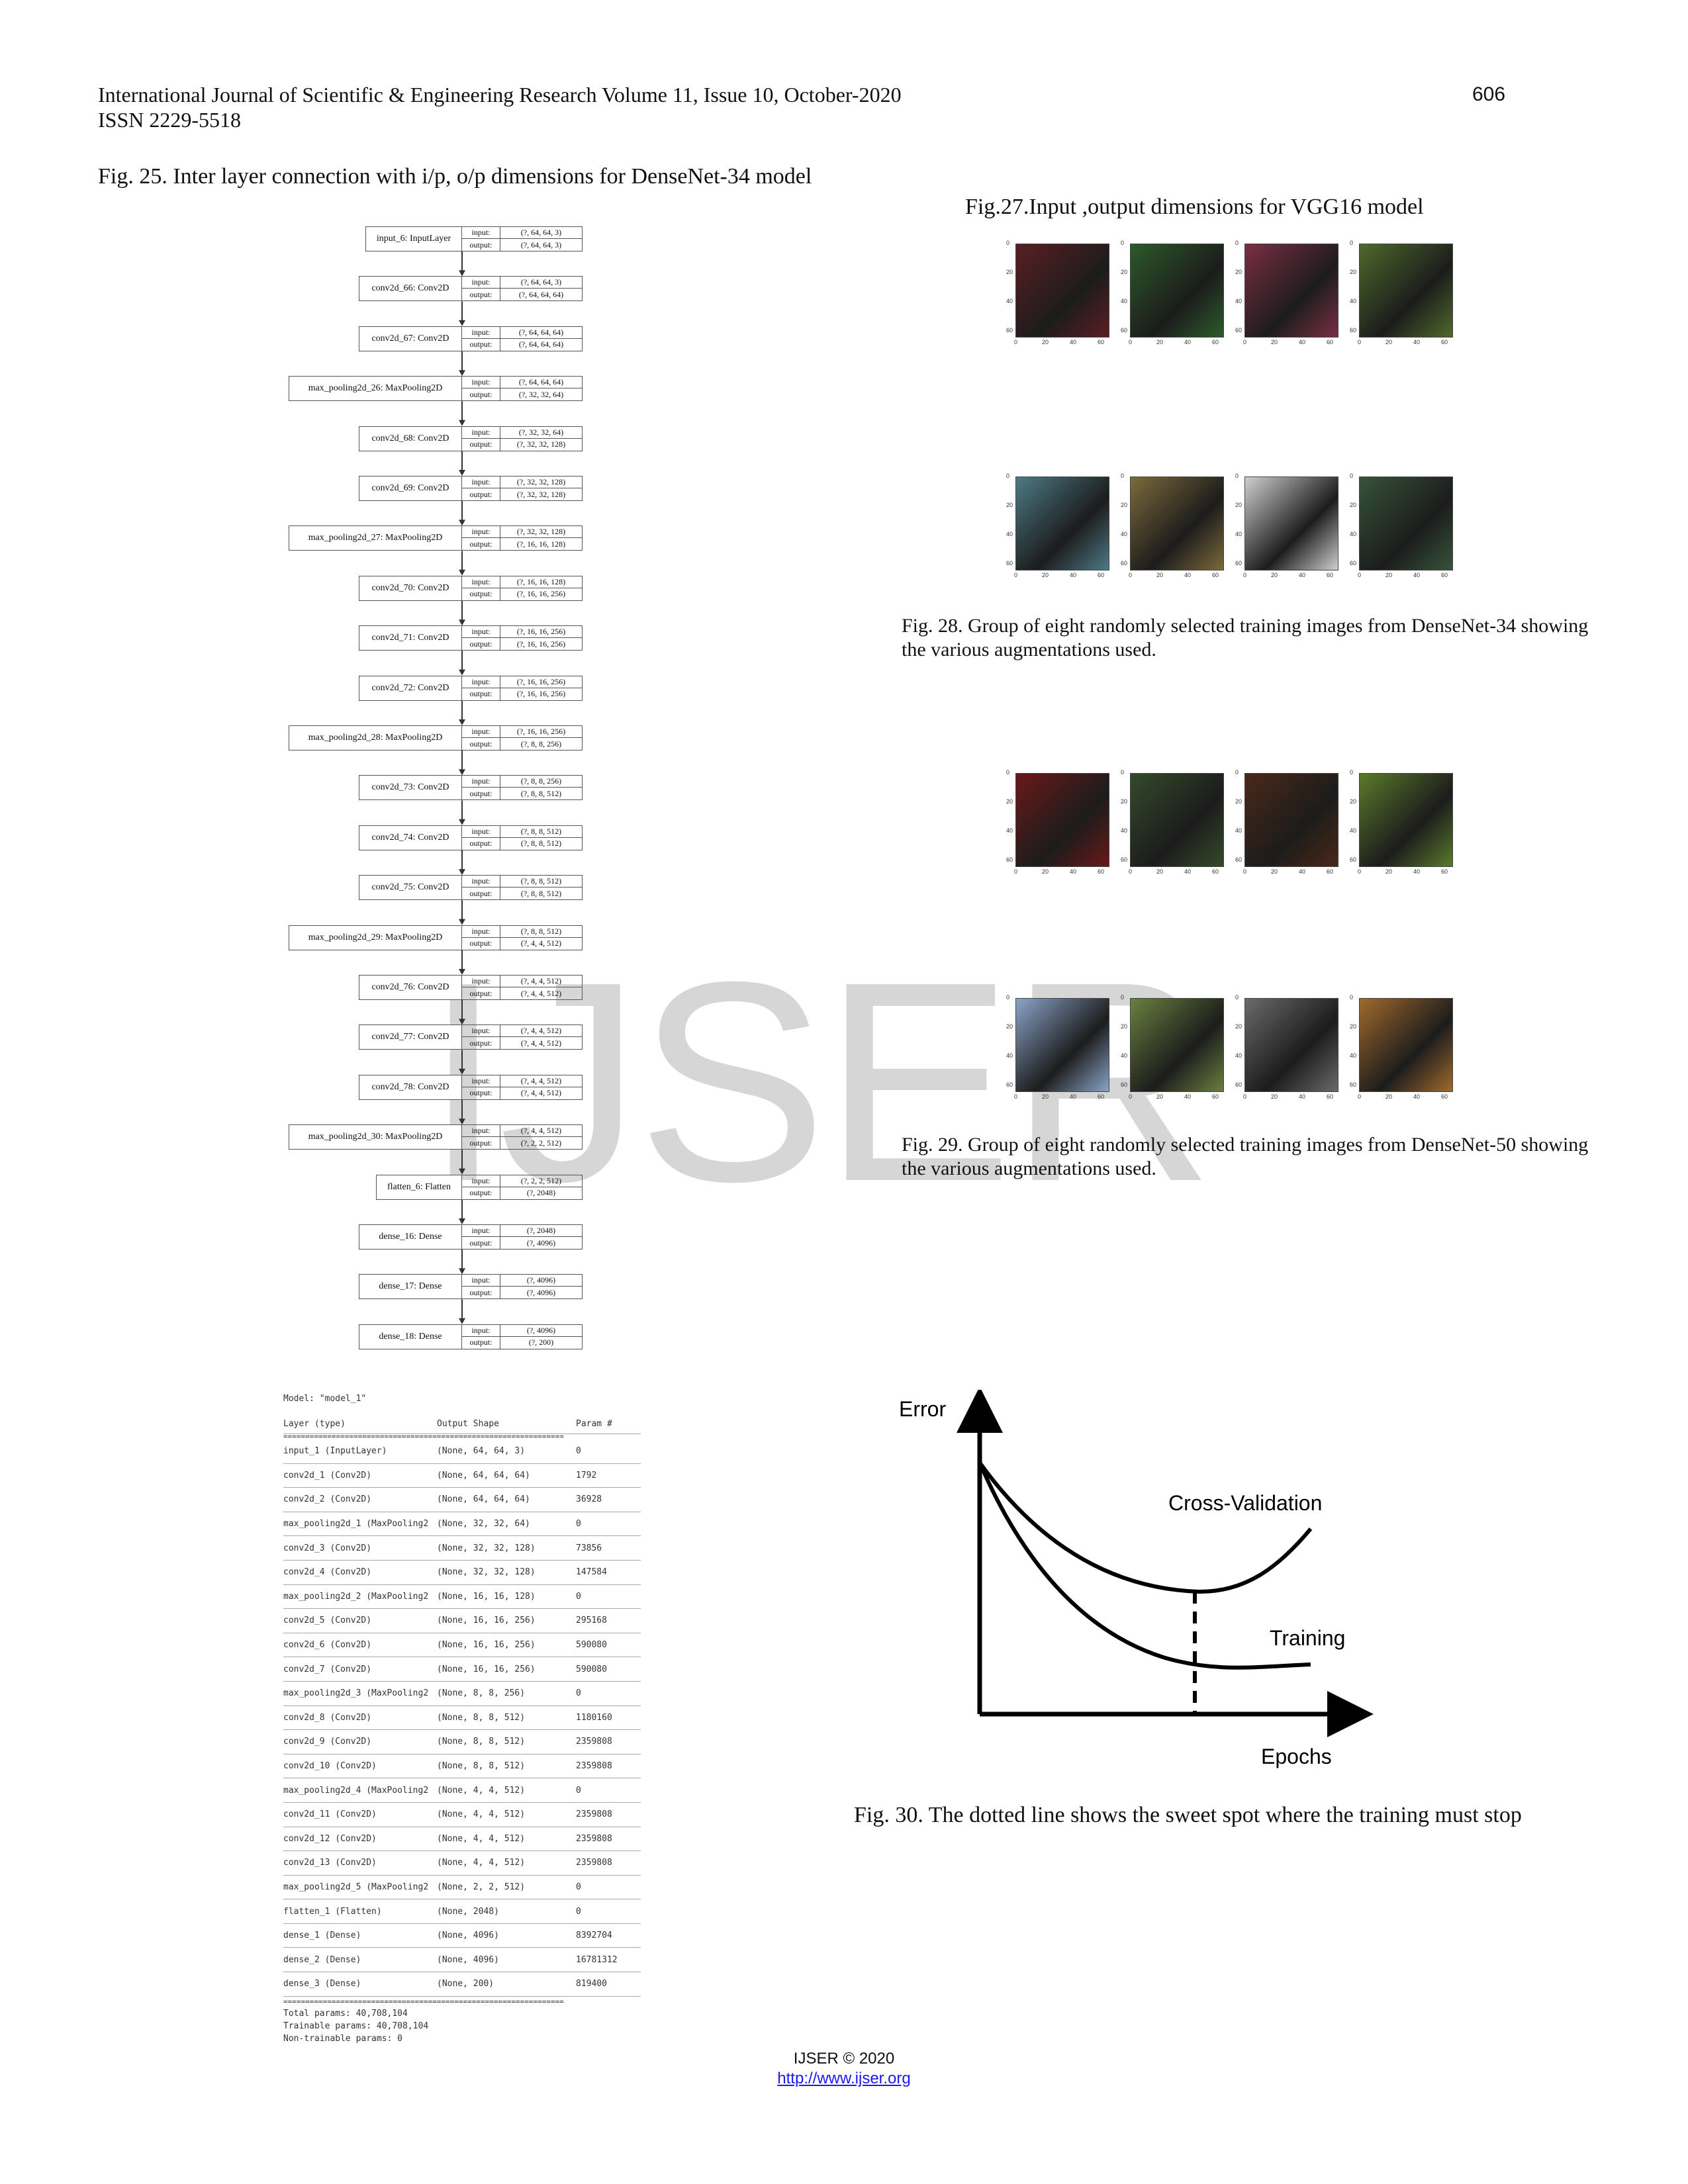  Describe the element at coordinates (410, 1237) in the screenshot. I see `layer-name: dense_16: Dense` at that location.